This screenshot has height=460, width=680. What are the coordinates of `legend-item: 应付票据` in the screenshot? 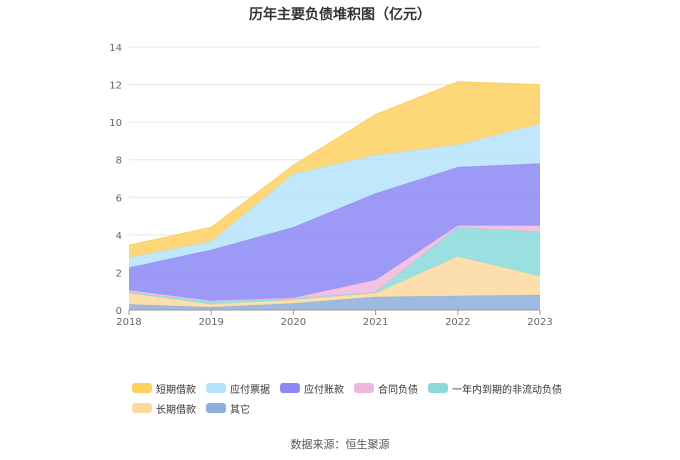 It's located at (238, 388).